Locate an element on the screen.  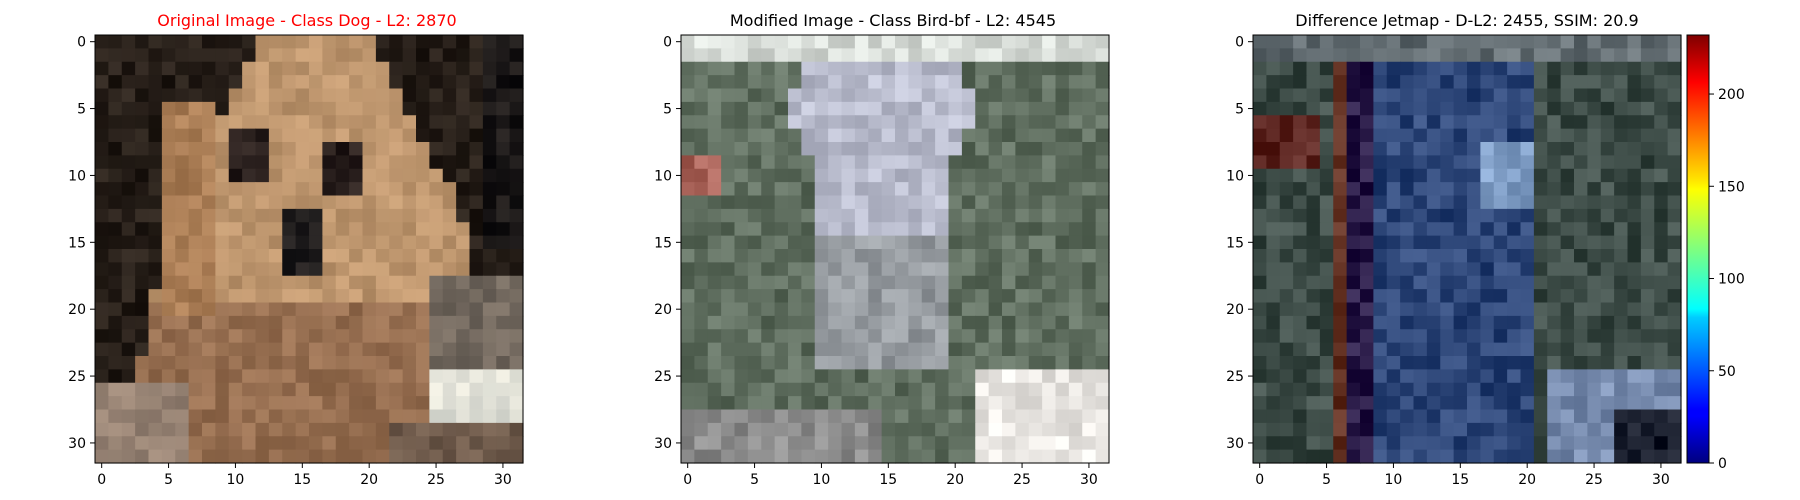
y-tick-label: 30 is located at coordinates (77, 444).